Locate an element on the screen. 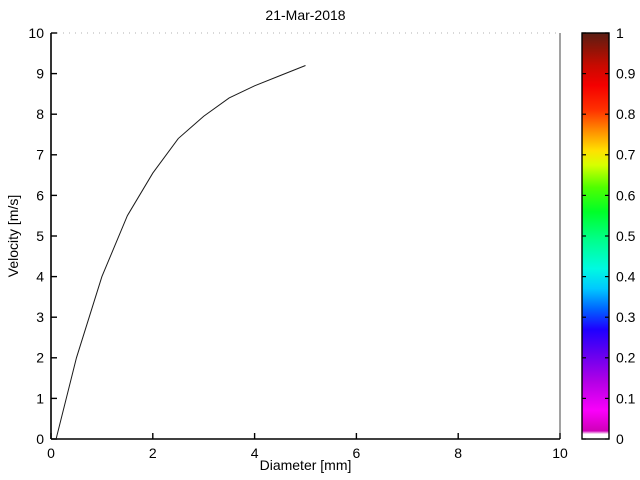 This screenshot has height=480, width=640. colorbar-tick-label: 0.3 is located at coordinates (626, 317).